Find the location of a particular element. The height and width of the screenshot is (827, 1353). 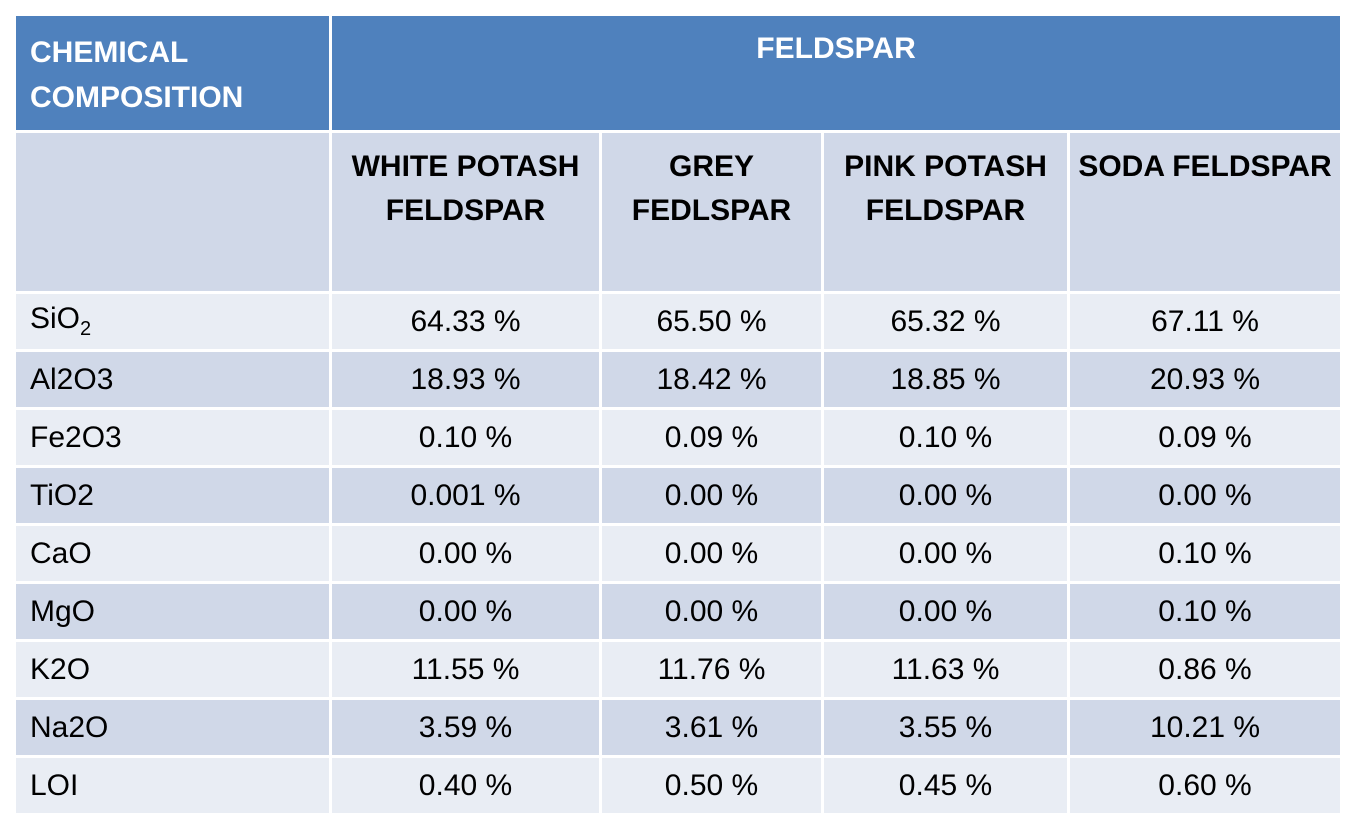

row-label: SiO2 is located at coordinates (172, 321).